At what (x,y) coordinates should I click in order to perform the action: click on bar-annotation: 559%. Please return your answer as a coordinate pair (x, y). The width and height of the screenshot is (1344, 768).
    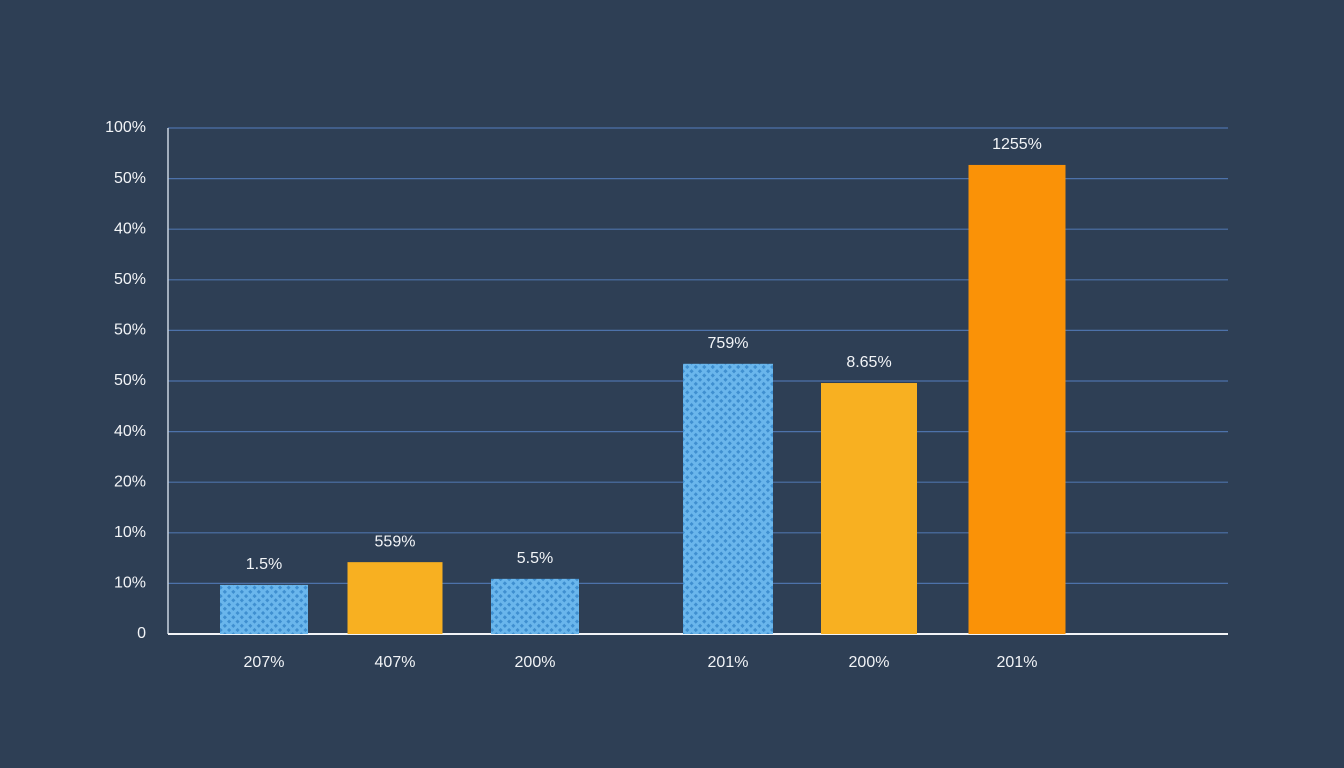
    Looking at the image, I should click on (395, 541).